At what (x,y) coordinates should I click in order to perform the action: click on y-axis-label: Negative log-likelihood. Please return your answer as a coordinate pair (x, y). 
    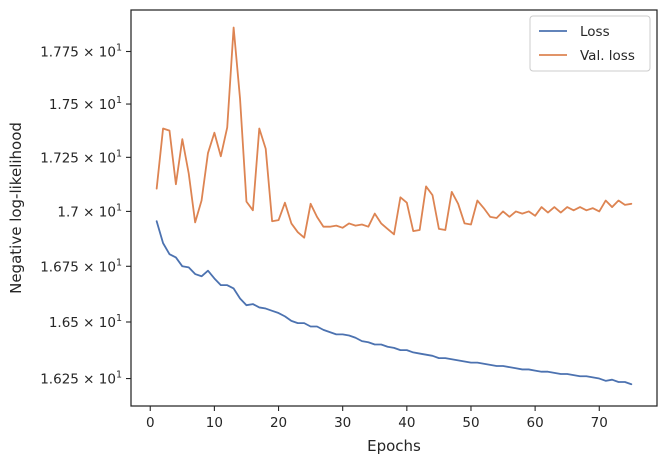
    Looking at the image, I should click on (16, 208).